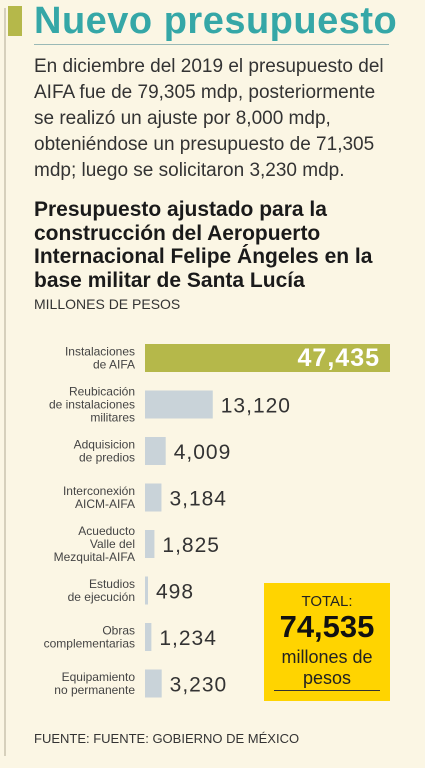  What do you see at coordinates (100, 352) in the screenshot?
I see `category-label: Instalaciones` at bounding box center [100, 352].